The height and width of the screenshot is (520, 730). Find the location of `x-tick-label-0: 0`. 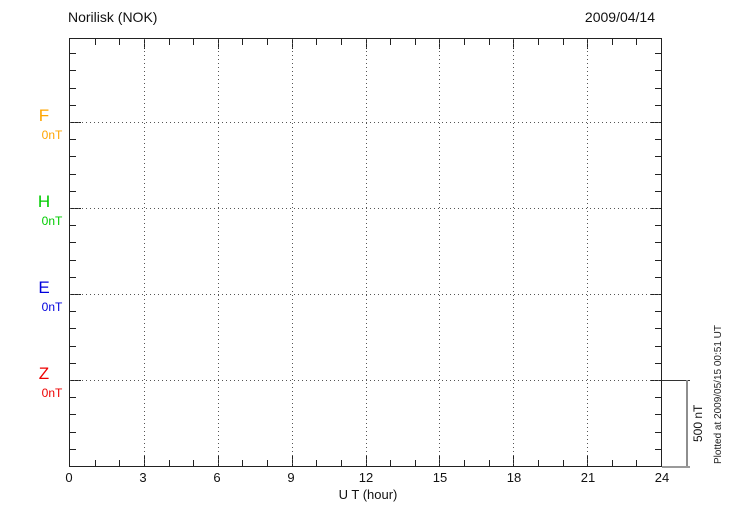

x-tick-label-0: 0 is located at coordinates (69, 477).